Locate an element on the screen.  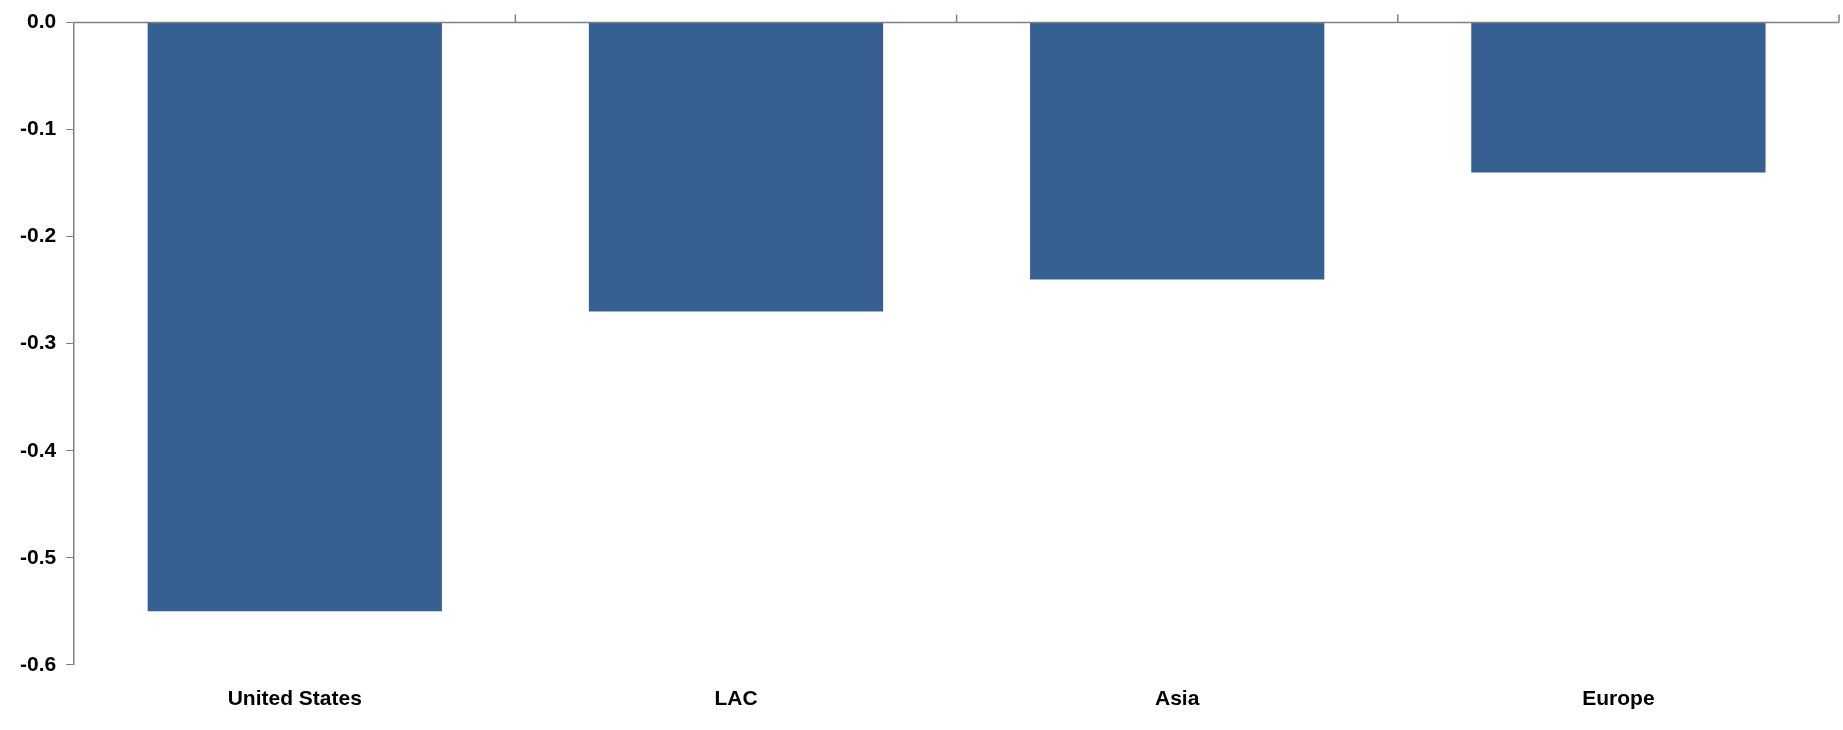
x-tick-label: LAC is located at coordinates (736, 698).